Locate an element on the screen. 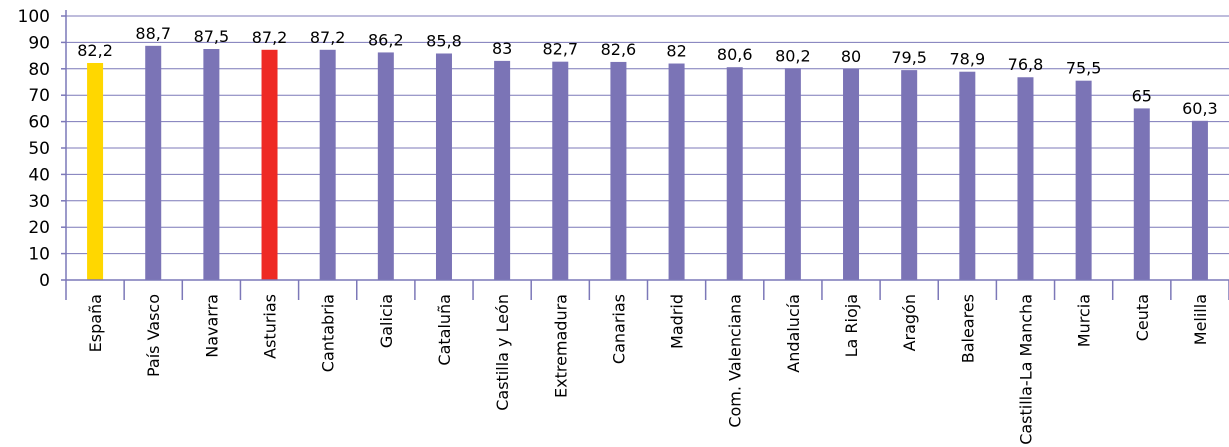  y-tick-label: 10 is located at coordinates (39, 255).